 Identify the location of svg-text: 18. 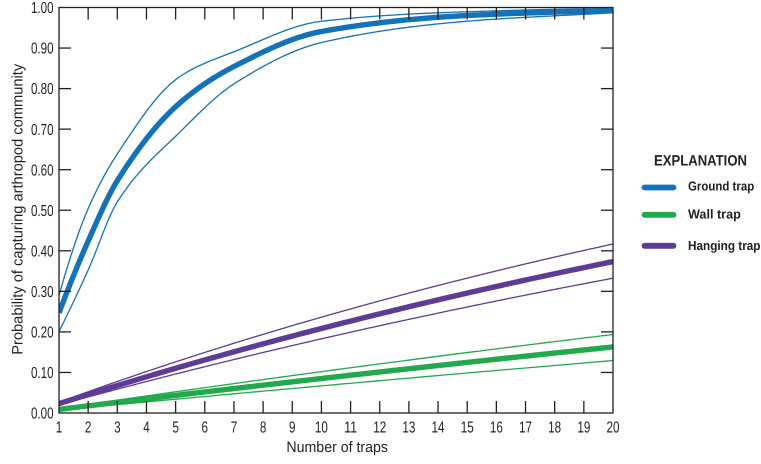
(554, 427).